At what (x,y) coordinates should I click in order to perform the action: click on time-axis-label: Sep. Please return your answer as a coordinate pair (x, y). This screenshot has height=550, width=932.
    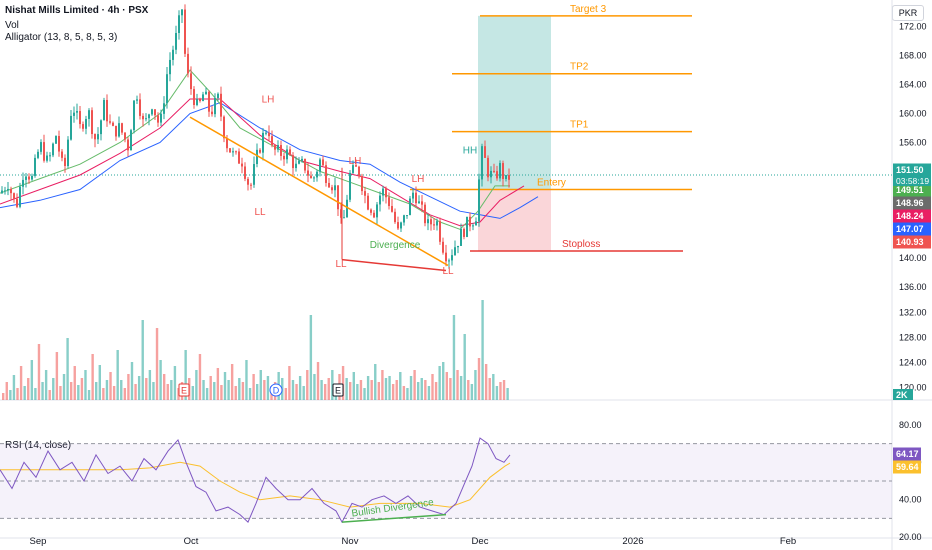
    Looking at the image, I should click on (38, 541).